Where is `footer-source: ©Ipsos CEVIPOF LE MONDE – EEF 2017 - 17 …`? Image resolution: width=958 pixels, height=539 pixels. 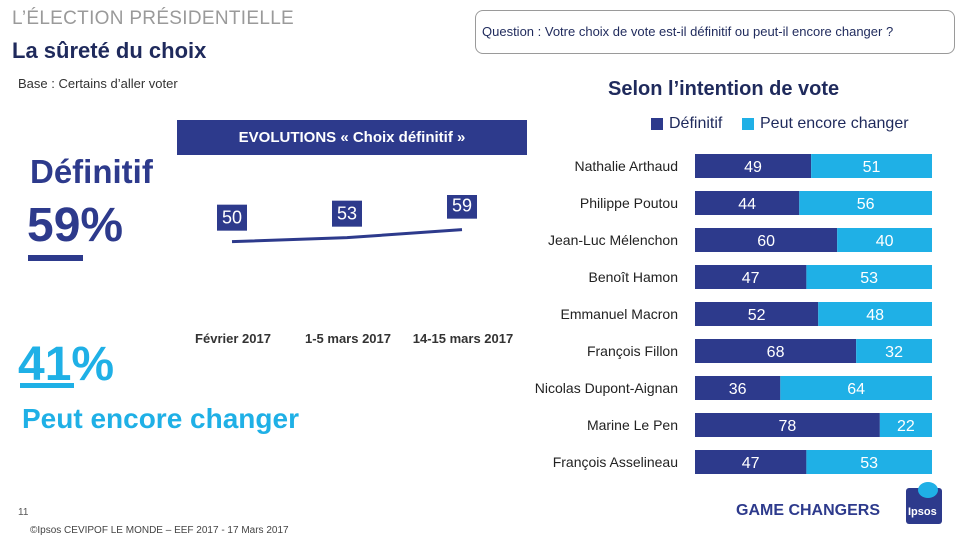 footer-source: ©Ipsos CEVIPOF LE MONDE – EEF 2017 - 17 … is located at coordinates (159, 530).